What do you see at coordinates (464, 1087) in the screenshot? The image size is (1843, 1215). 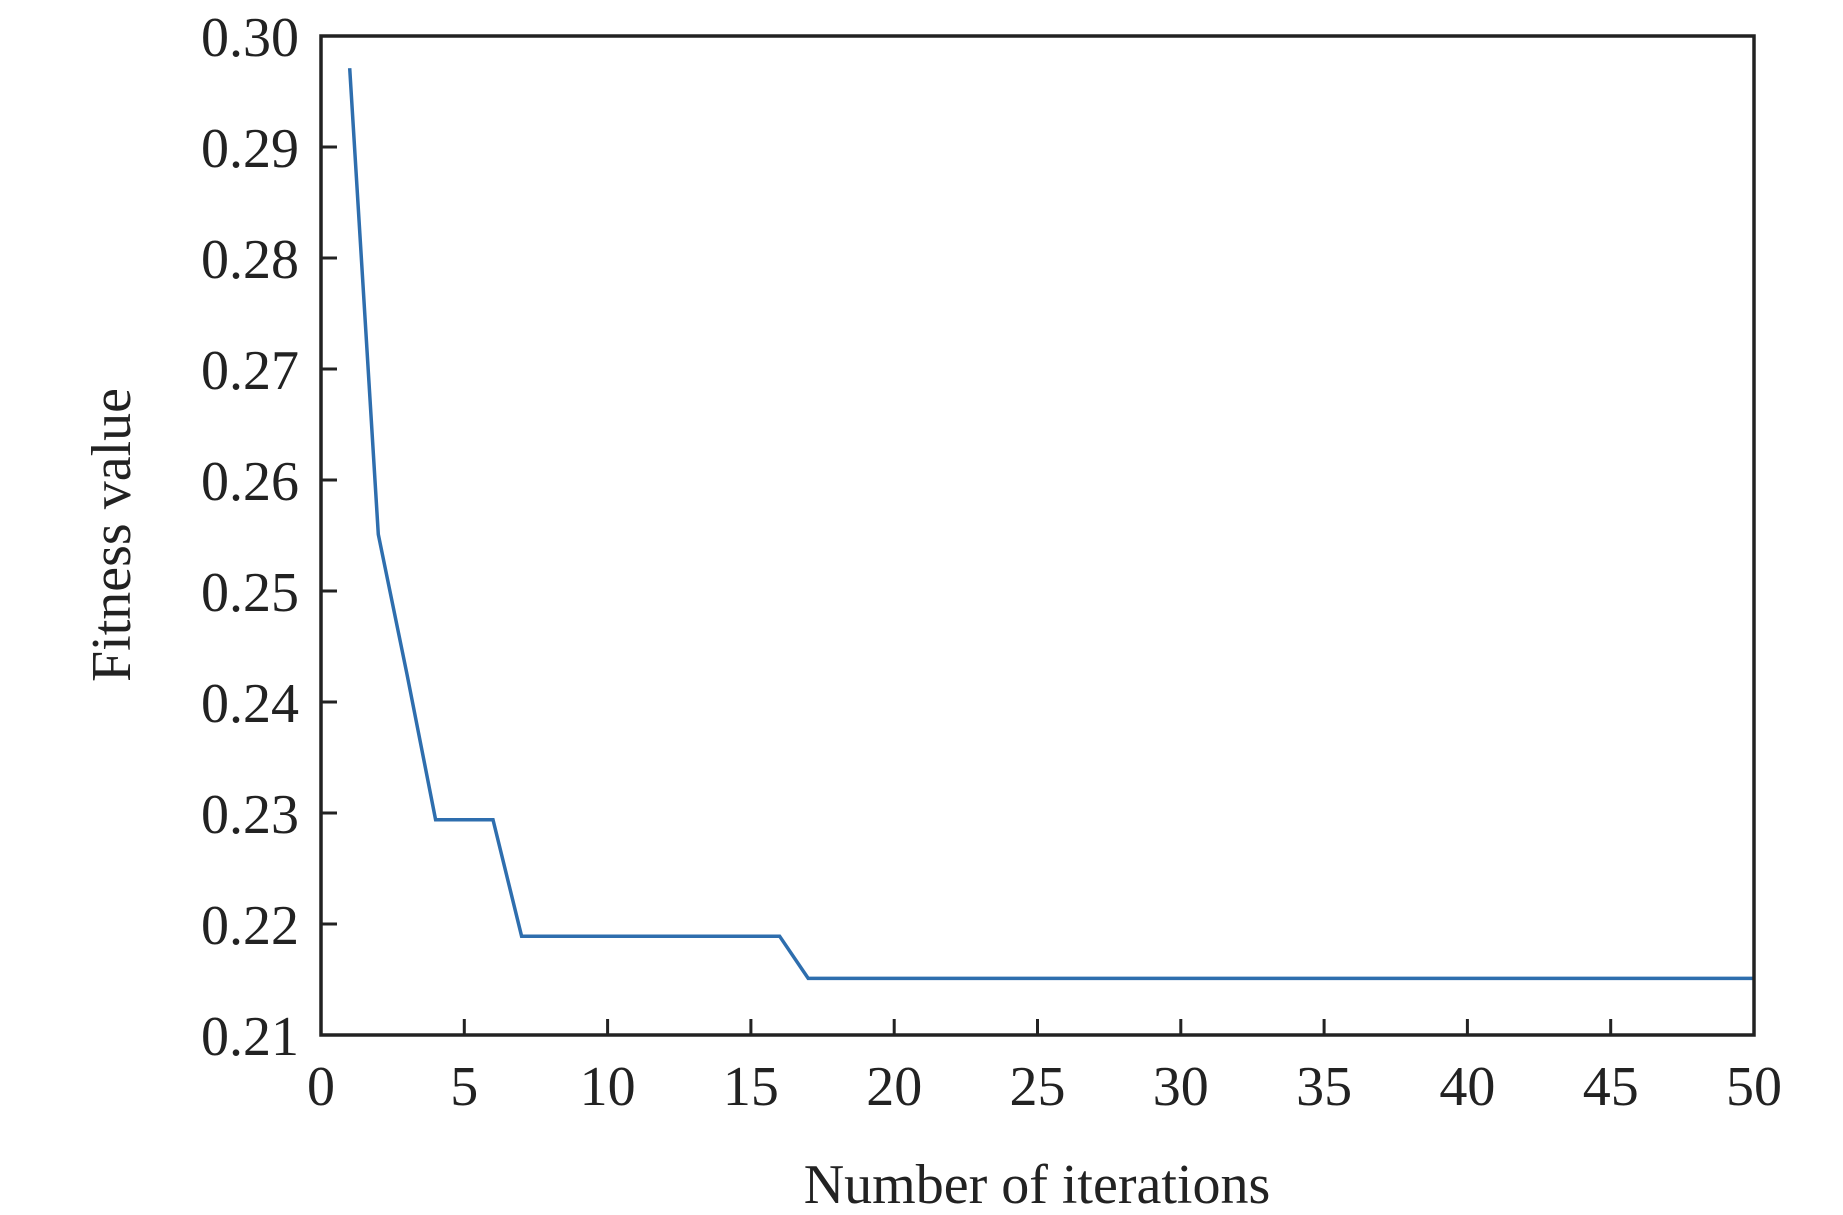 I see `x-tick-label: 5` at bounding box center [464, 1087].